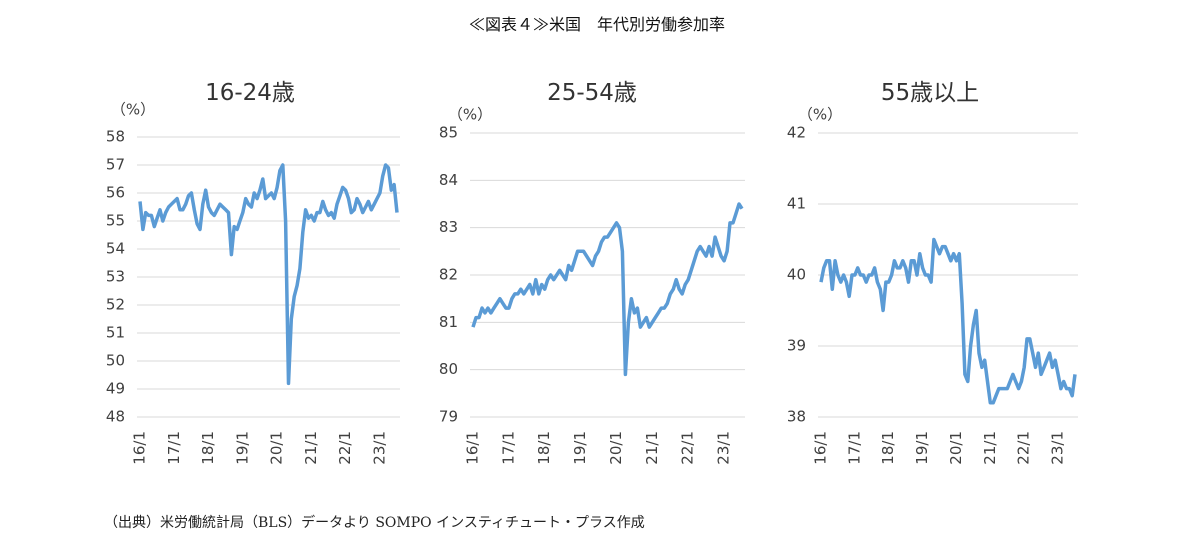  What do you see at coordinates (115, 389) in the screenshot?
I see `y-tick-label: 49` at bounding box center [115, 389].